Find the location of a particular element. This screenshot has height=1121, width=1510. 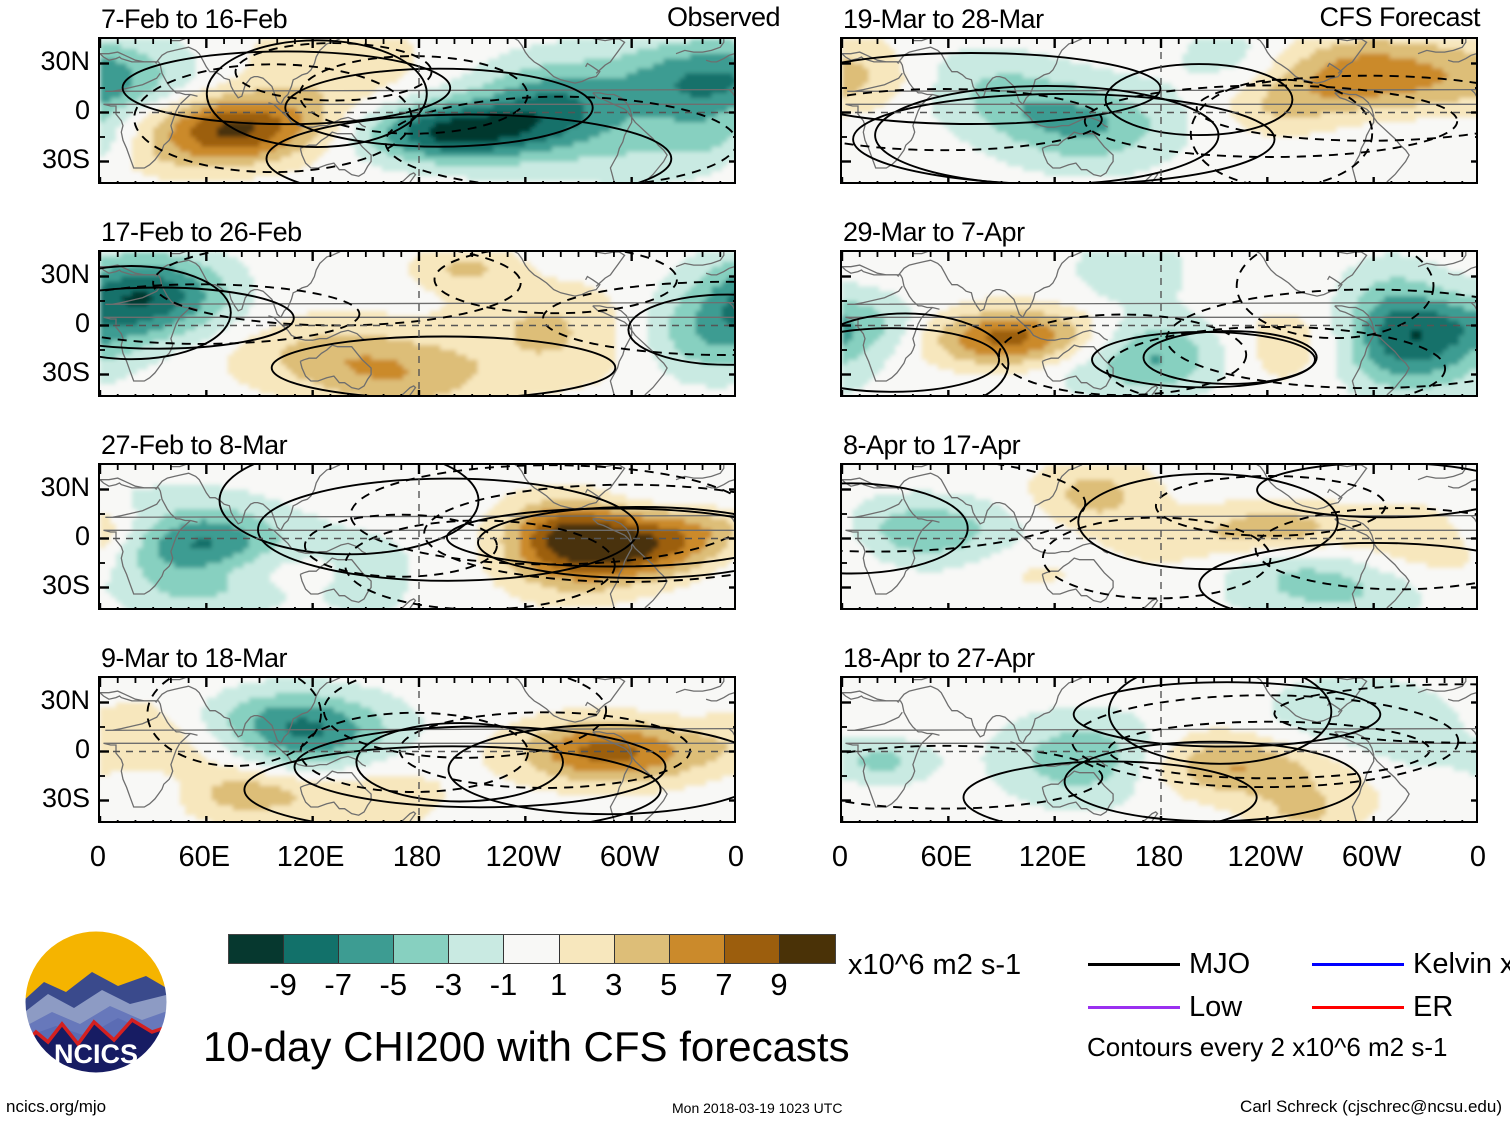

colorbar-tick: -7 is located at coordinates (338, 984).